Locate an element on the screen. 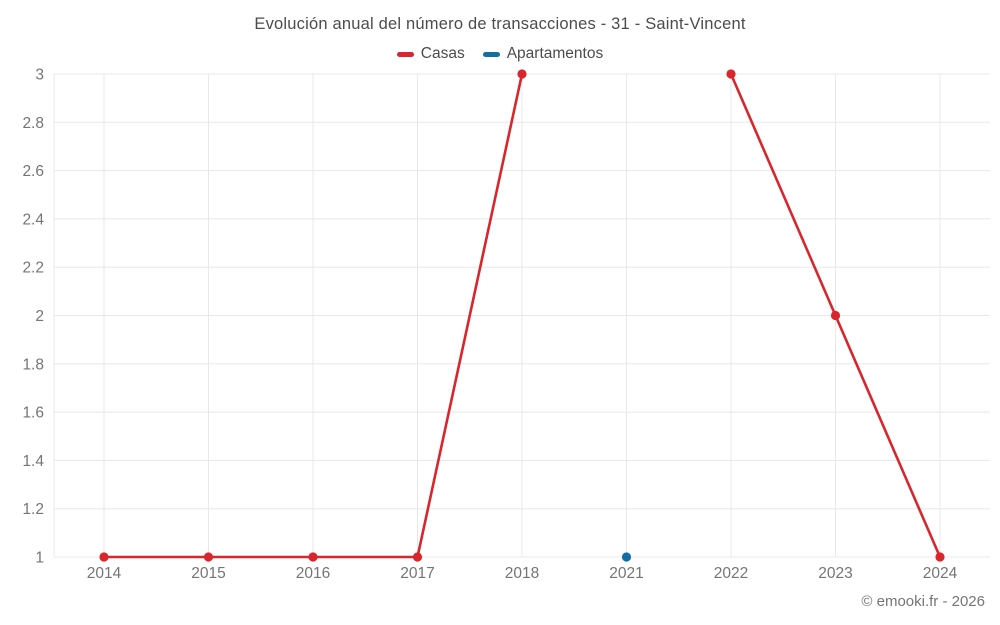 The image size is (1000, 625). legend-label: Casas is located at coordinates (442, 53).